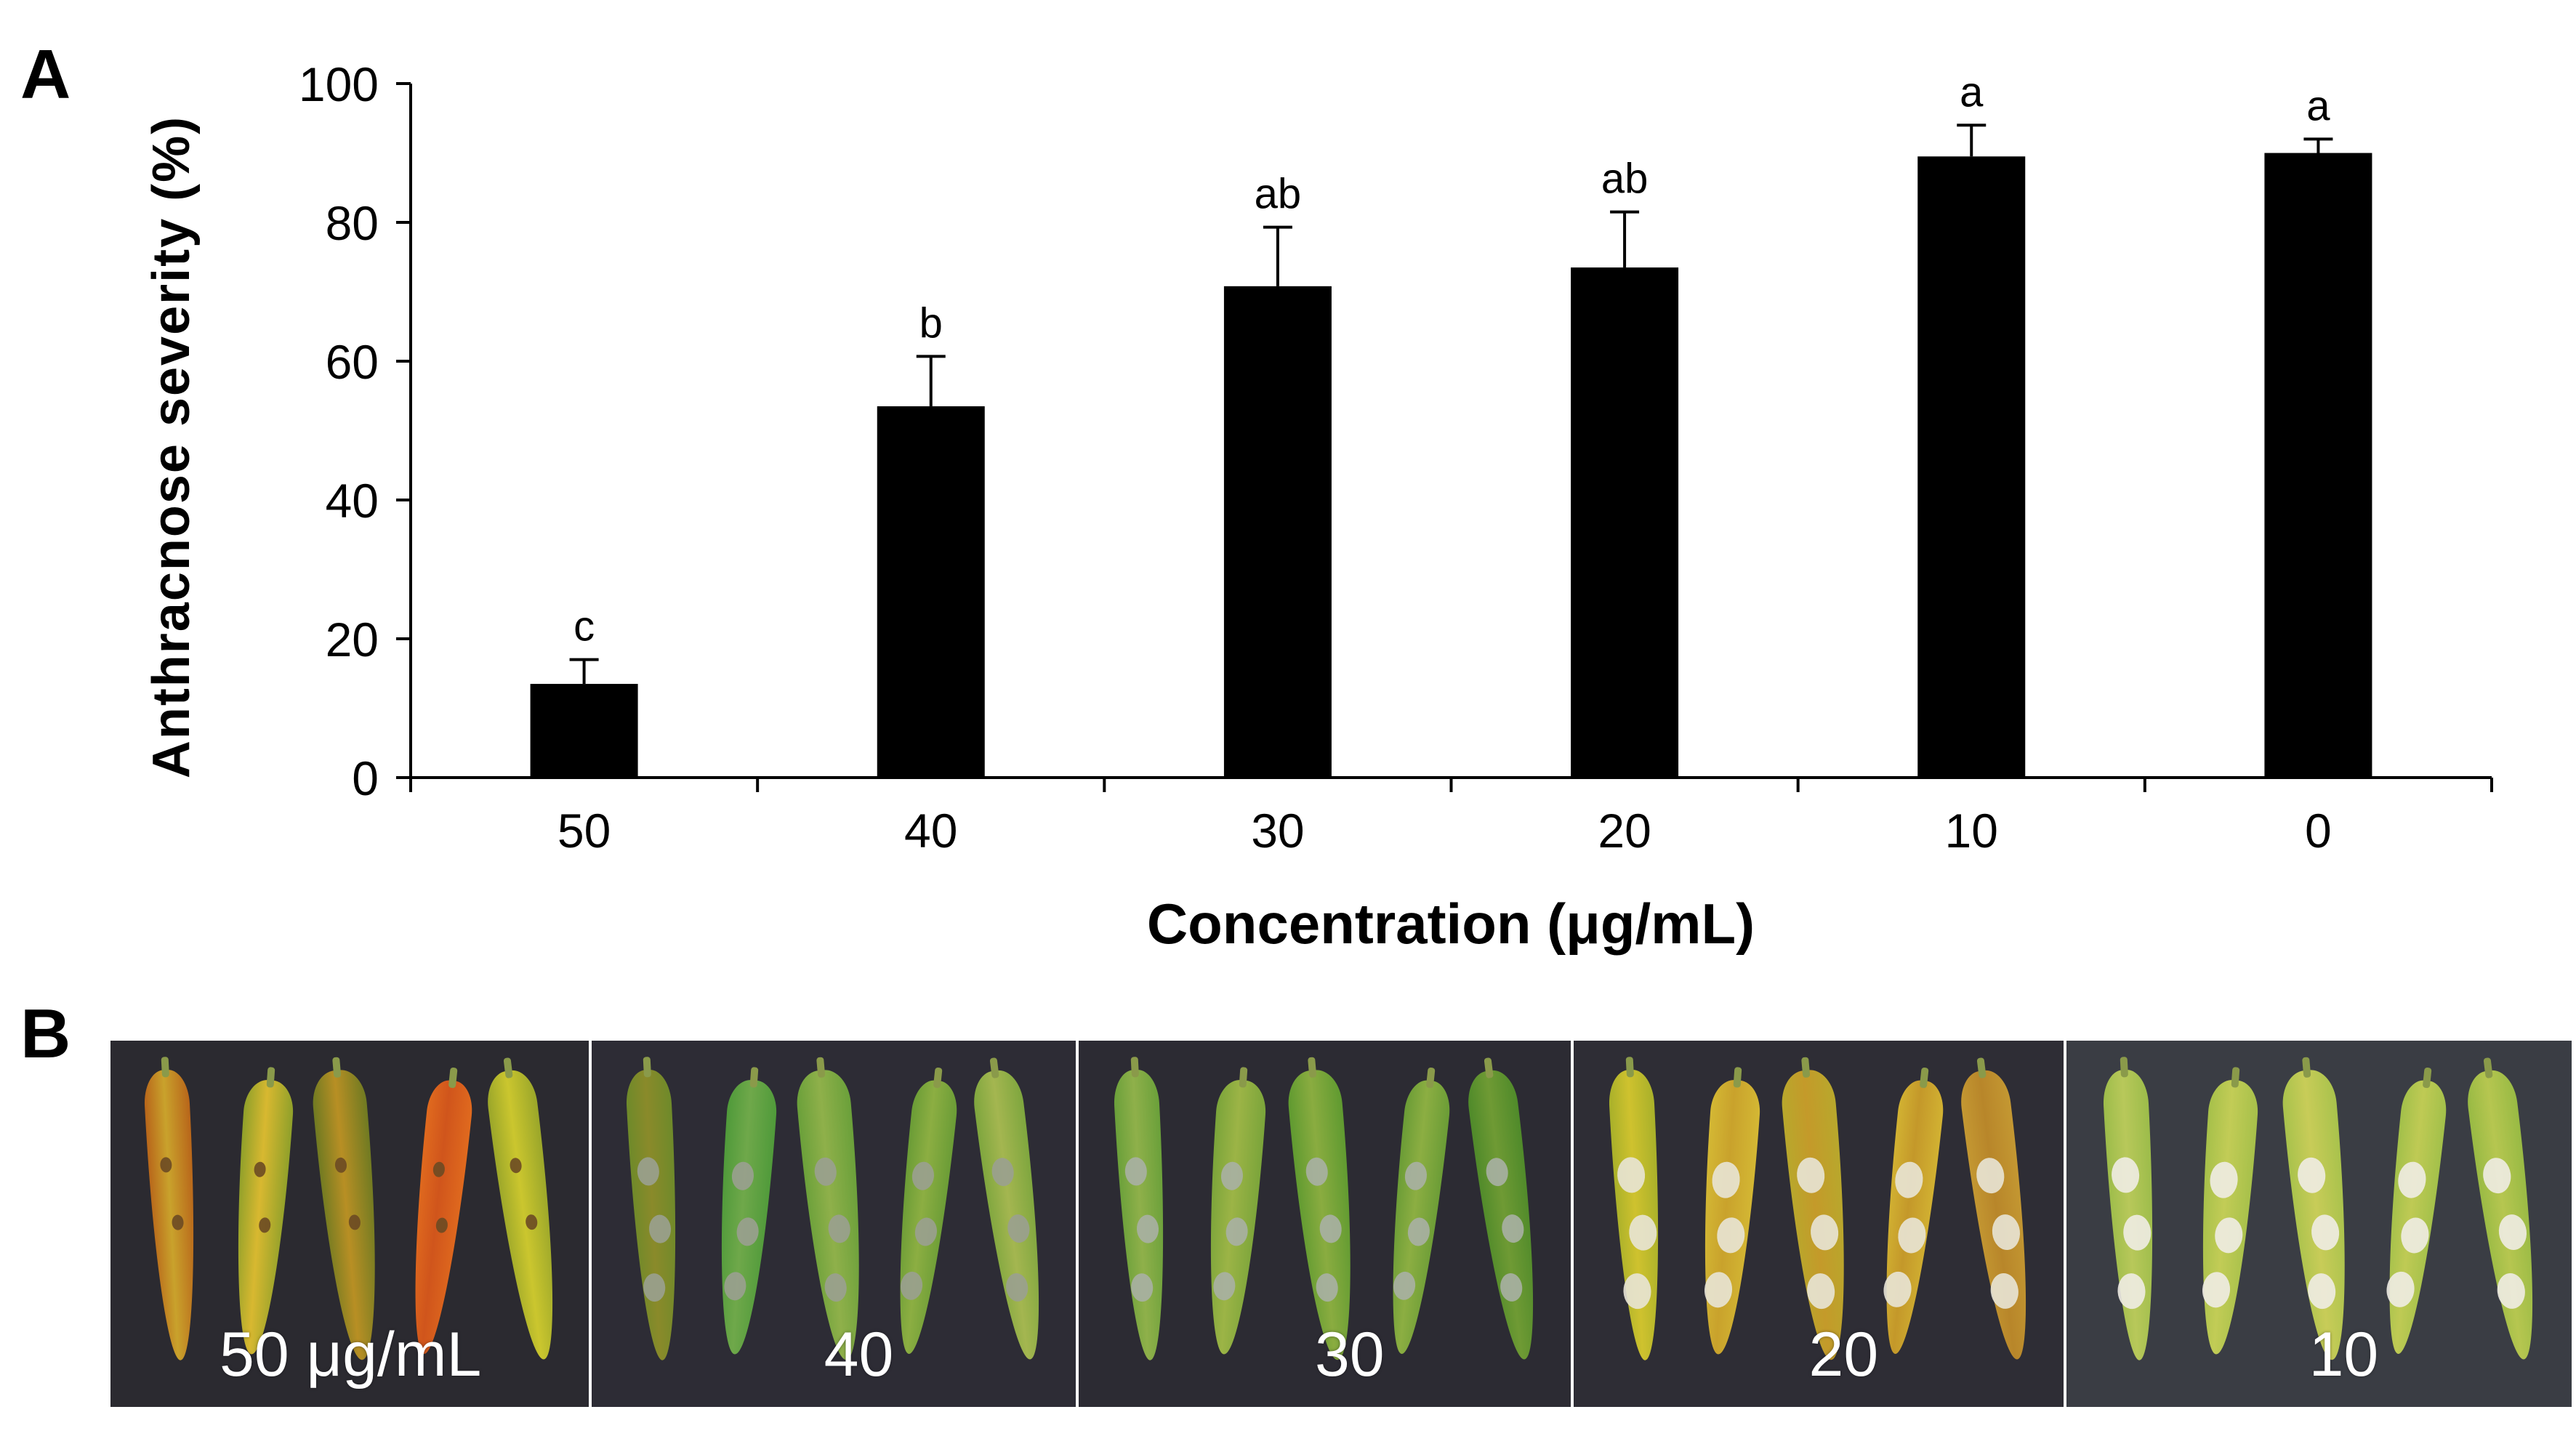  I want to click on pepper-photo-5: 10, so click(2319, 1224).